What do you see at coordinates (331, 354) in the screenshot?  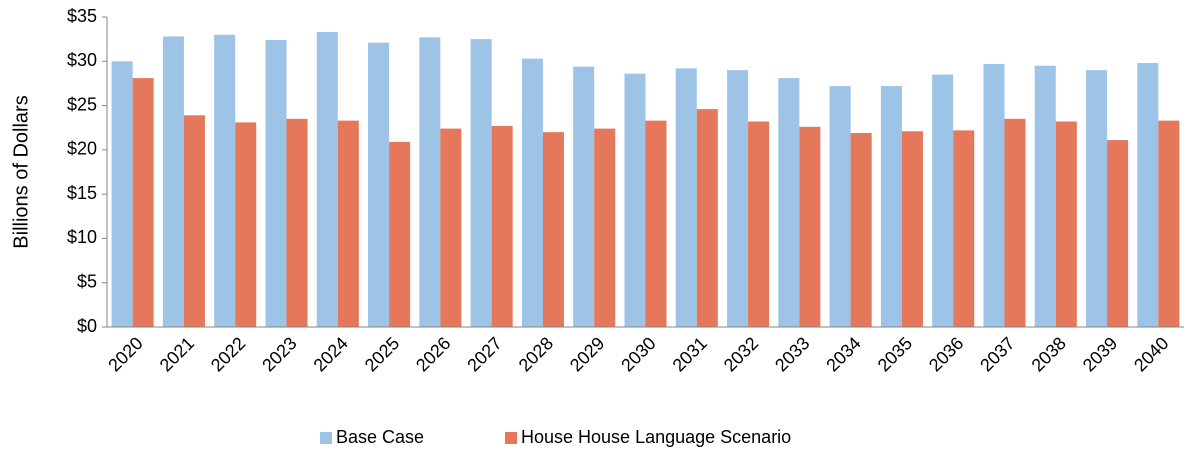 I see `x-tick-label: 2024` at bounding box center [331, 354].